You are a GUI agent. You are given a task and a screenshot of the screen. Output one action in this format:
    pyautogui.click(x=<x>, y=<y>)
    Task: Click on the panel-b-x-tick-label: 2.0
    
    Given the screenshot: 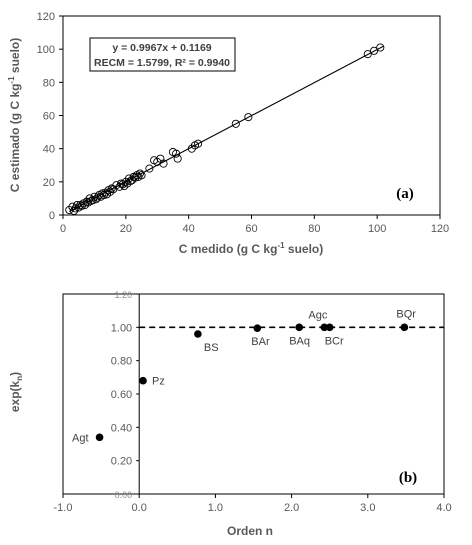 What is the action you would take?
    pyautogui.click(x=291, y=508)
    